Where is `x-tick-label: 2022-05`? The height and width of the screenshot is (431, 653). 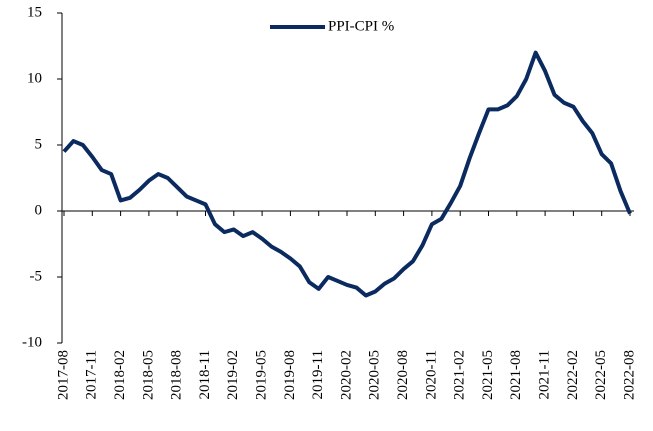
x-tick-label: 2022-05 is located at coordinates (601, 375).